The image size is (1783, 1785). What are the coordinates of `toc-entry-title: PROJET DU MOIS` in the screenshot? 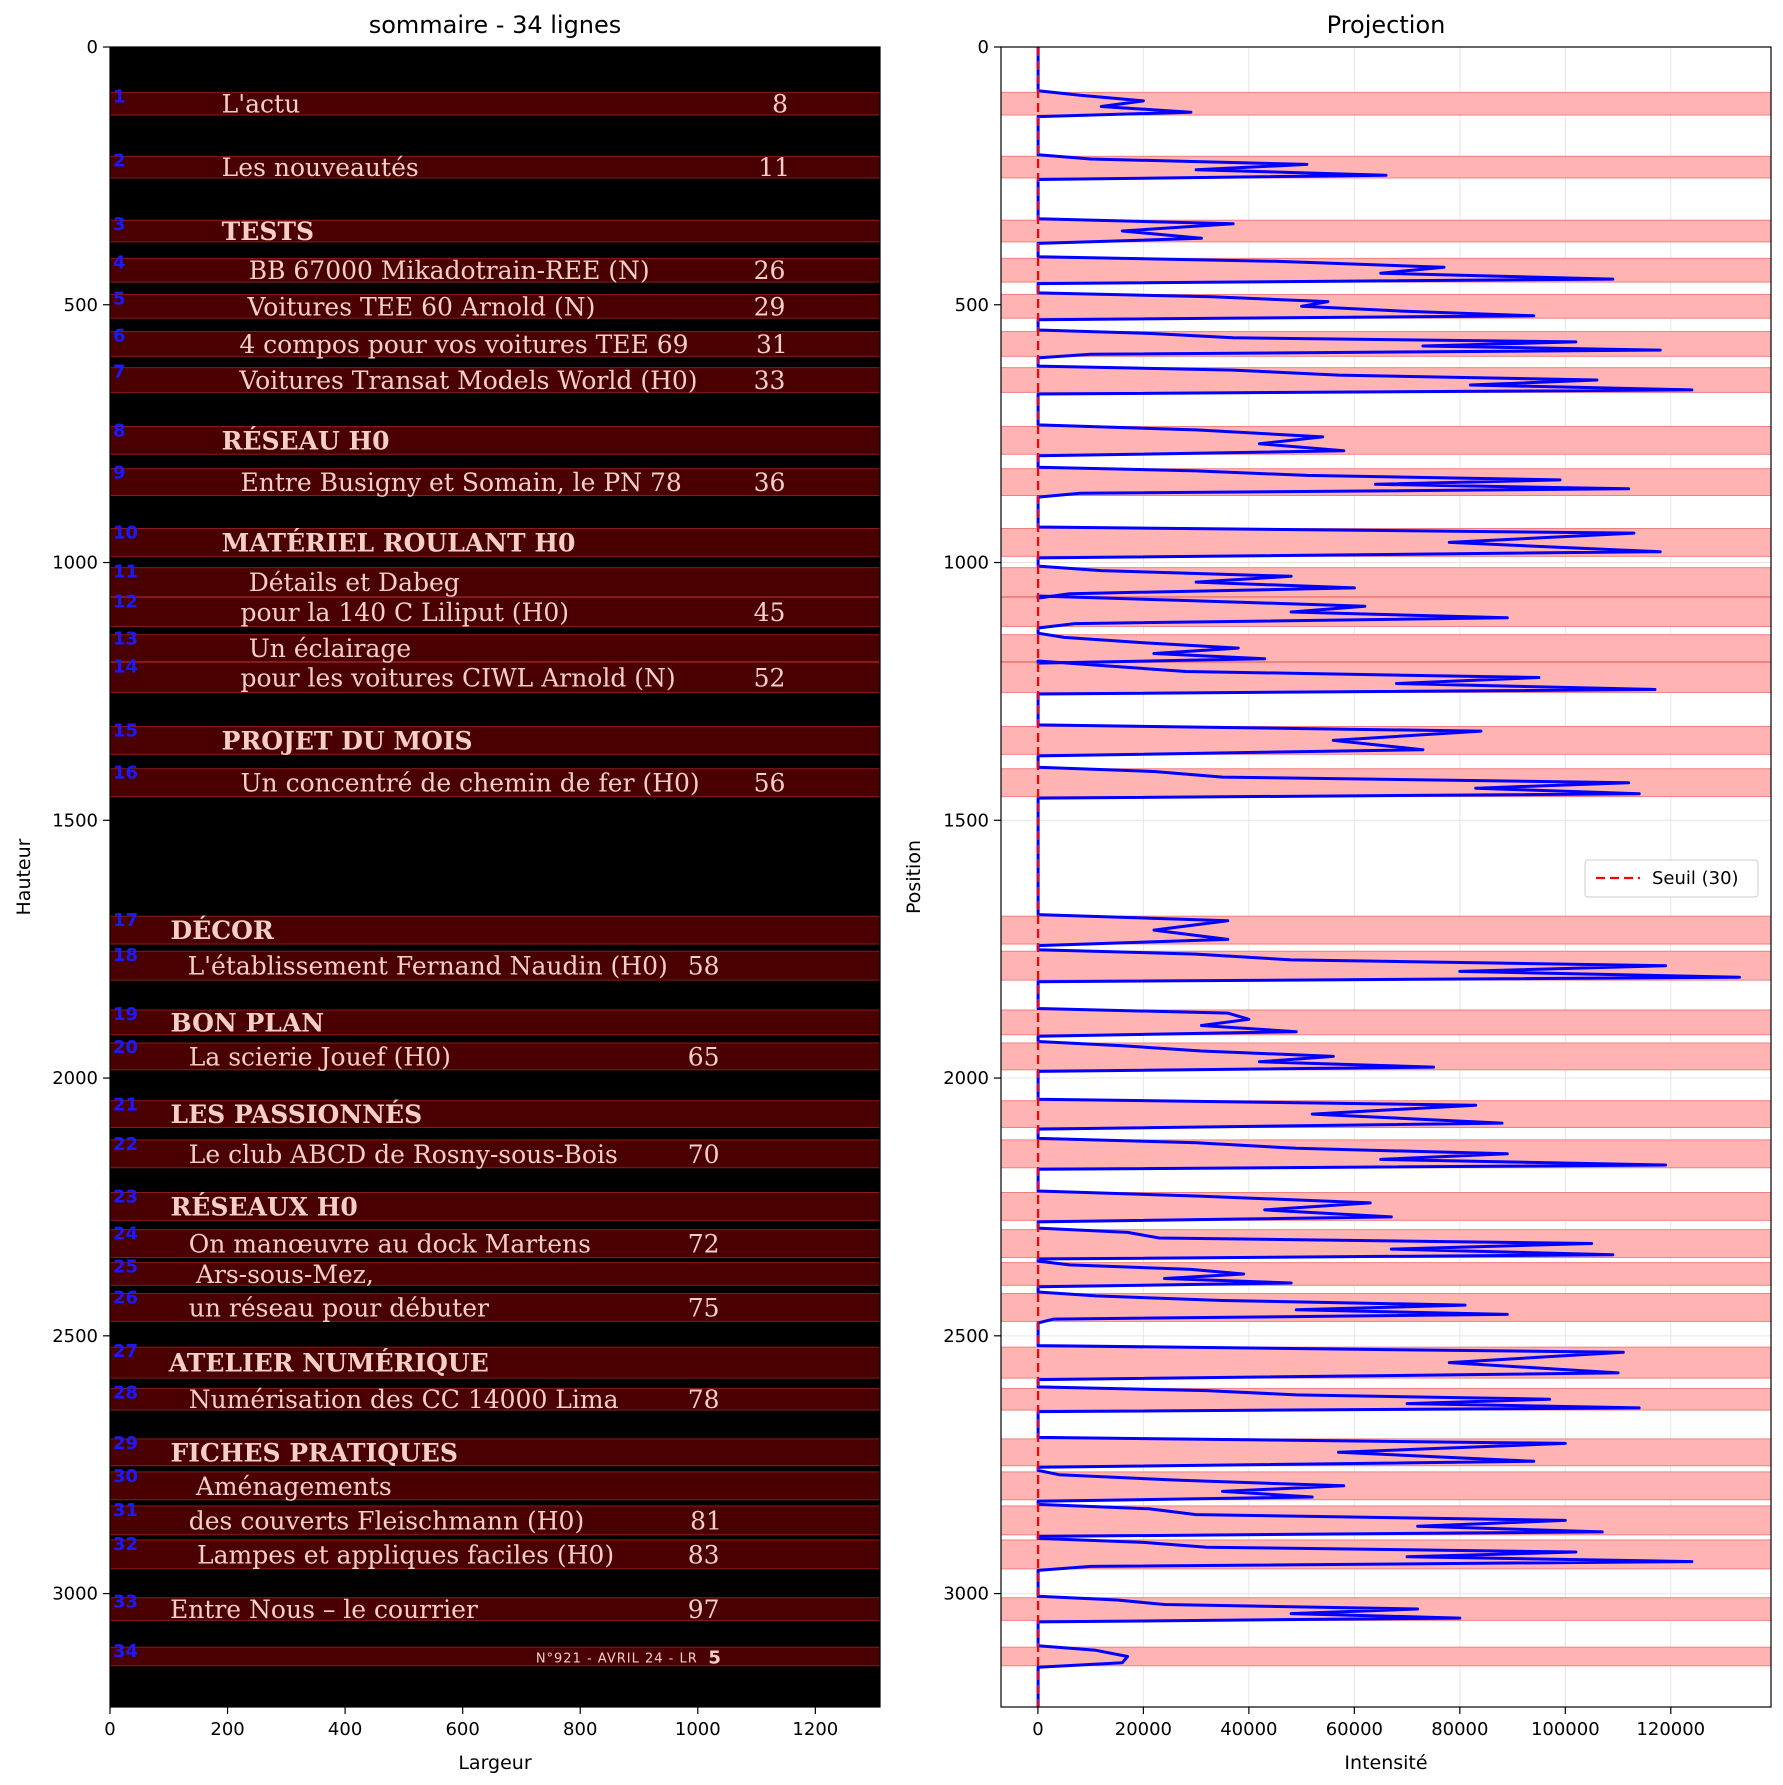 It's located at (347, 740).